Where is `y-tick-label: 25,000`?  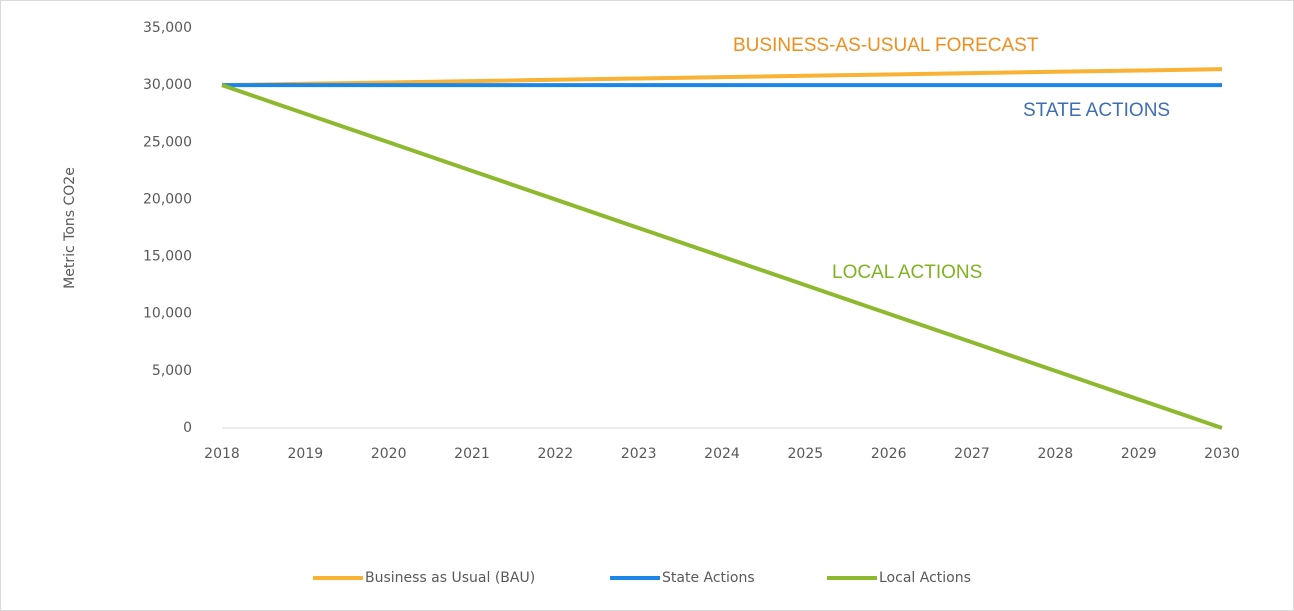 y-tick-label: 25,000 is located at coordinates (167, 142).